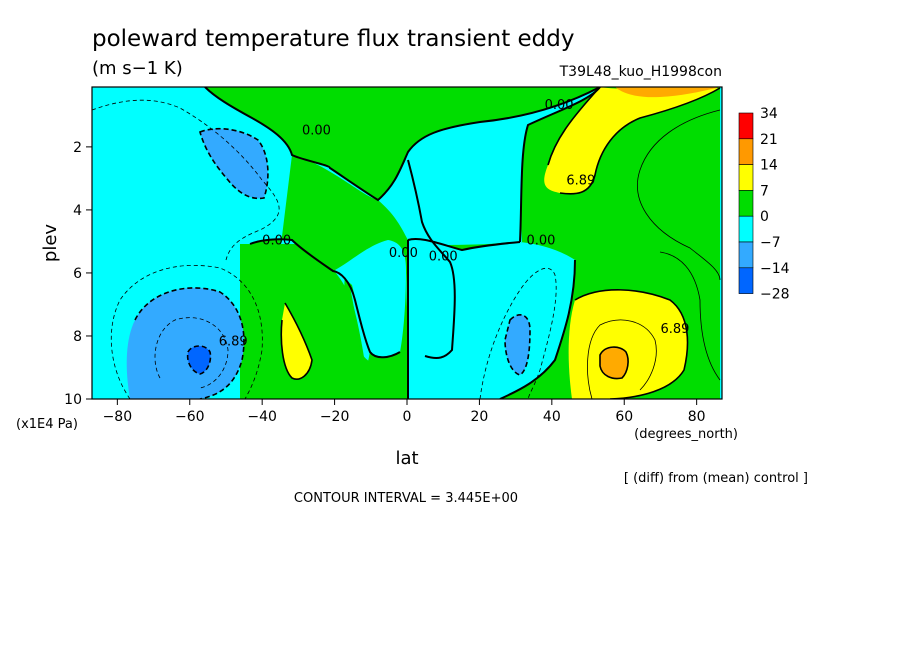  I want to click on fill-blue-lower-right, so click(517, 344).